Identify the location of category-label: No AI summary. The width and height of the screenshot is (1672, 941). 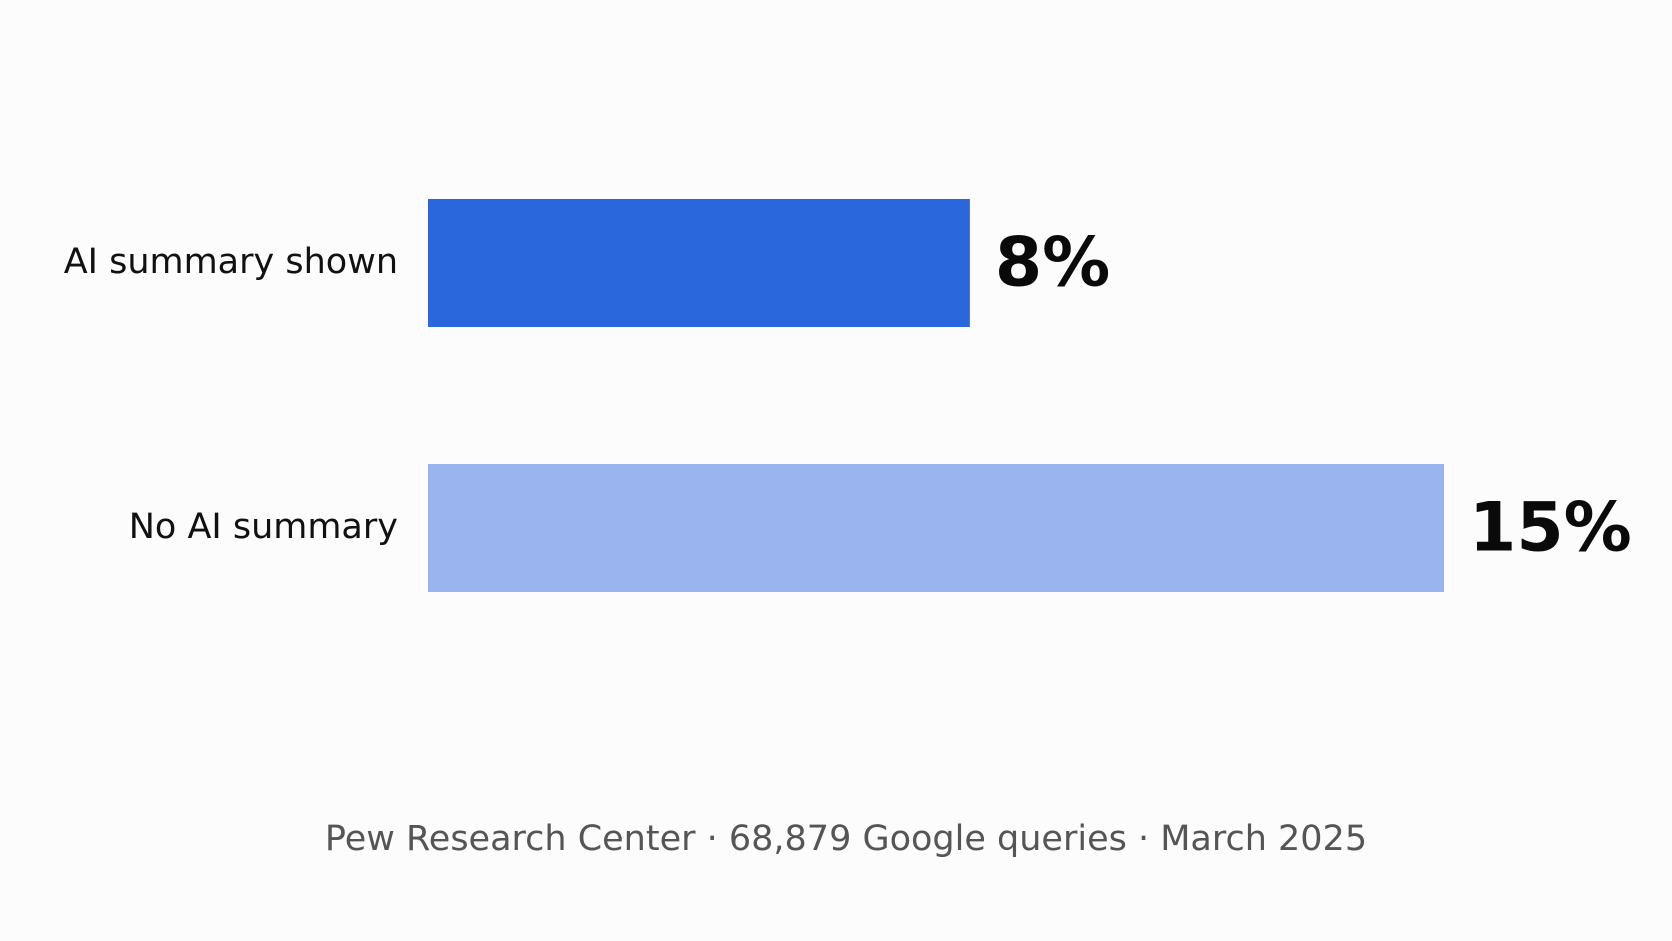
(263, 527).